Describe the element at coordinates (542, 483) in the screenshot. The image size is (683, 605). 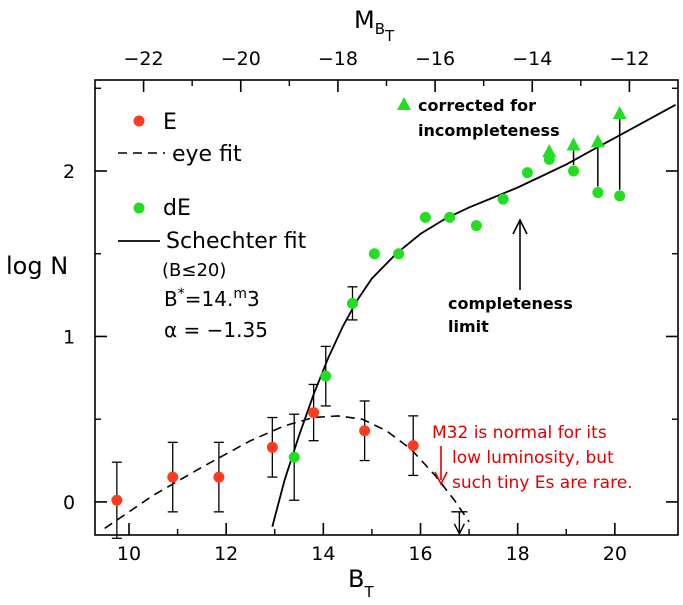
I see `m32-note-line3: such tiny Es are rare.` at that location.